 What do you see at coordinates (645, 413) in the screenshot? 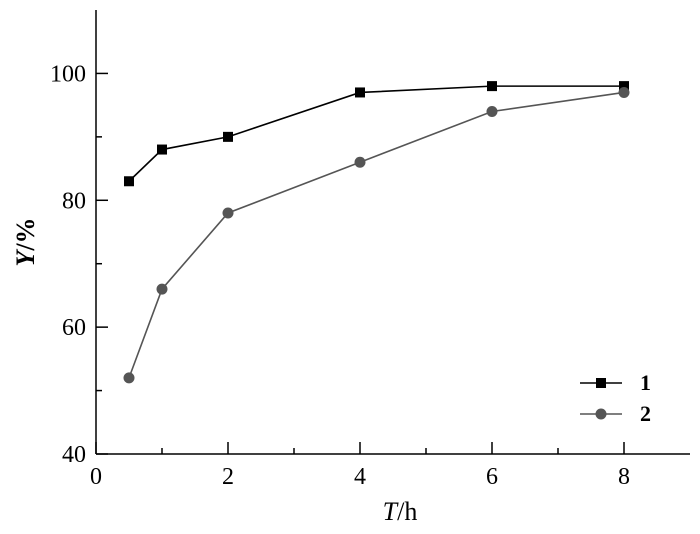
I see `legend-label: 2` at bounding box center [645, 413].